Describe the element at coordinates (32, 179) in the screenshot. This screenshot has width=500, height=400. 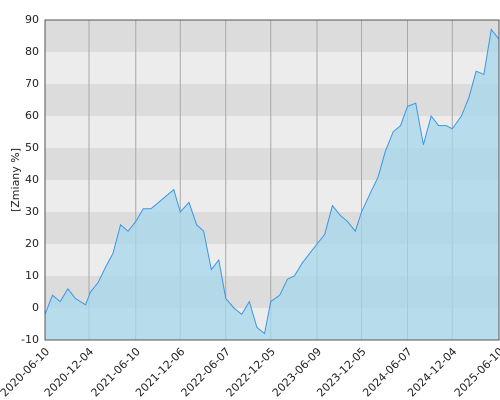
I see `y-tick-label: 40` at that location.